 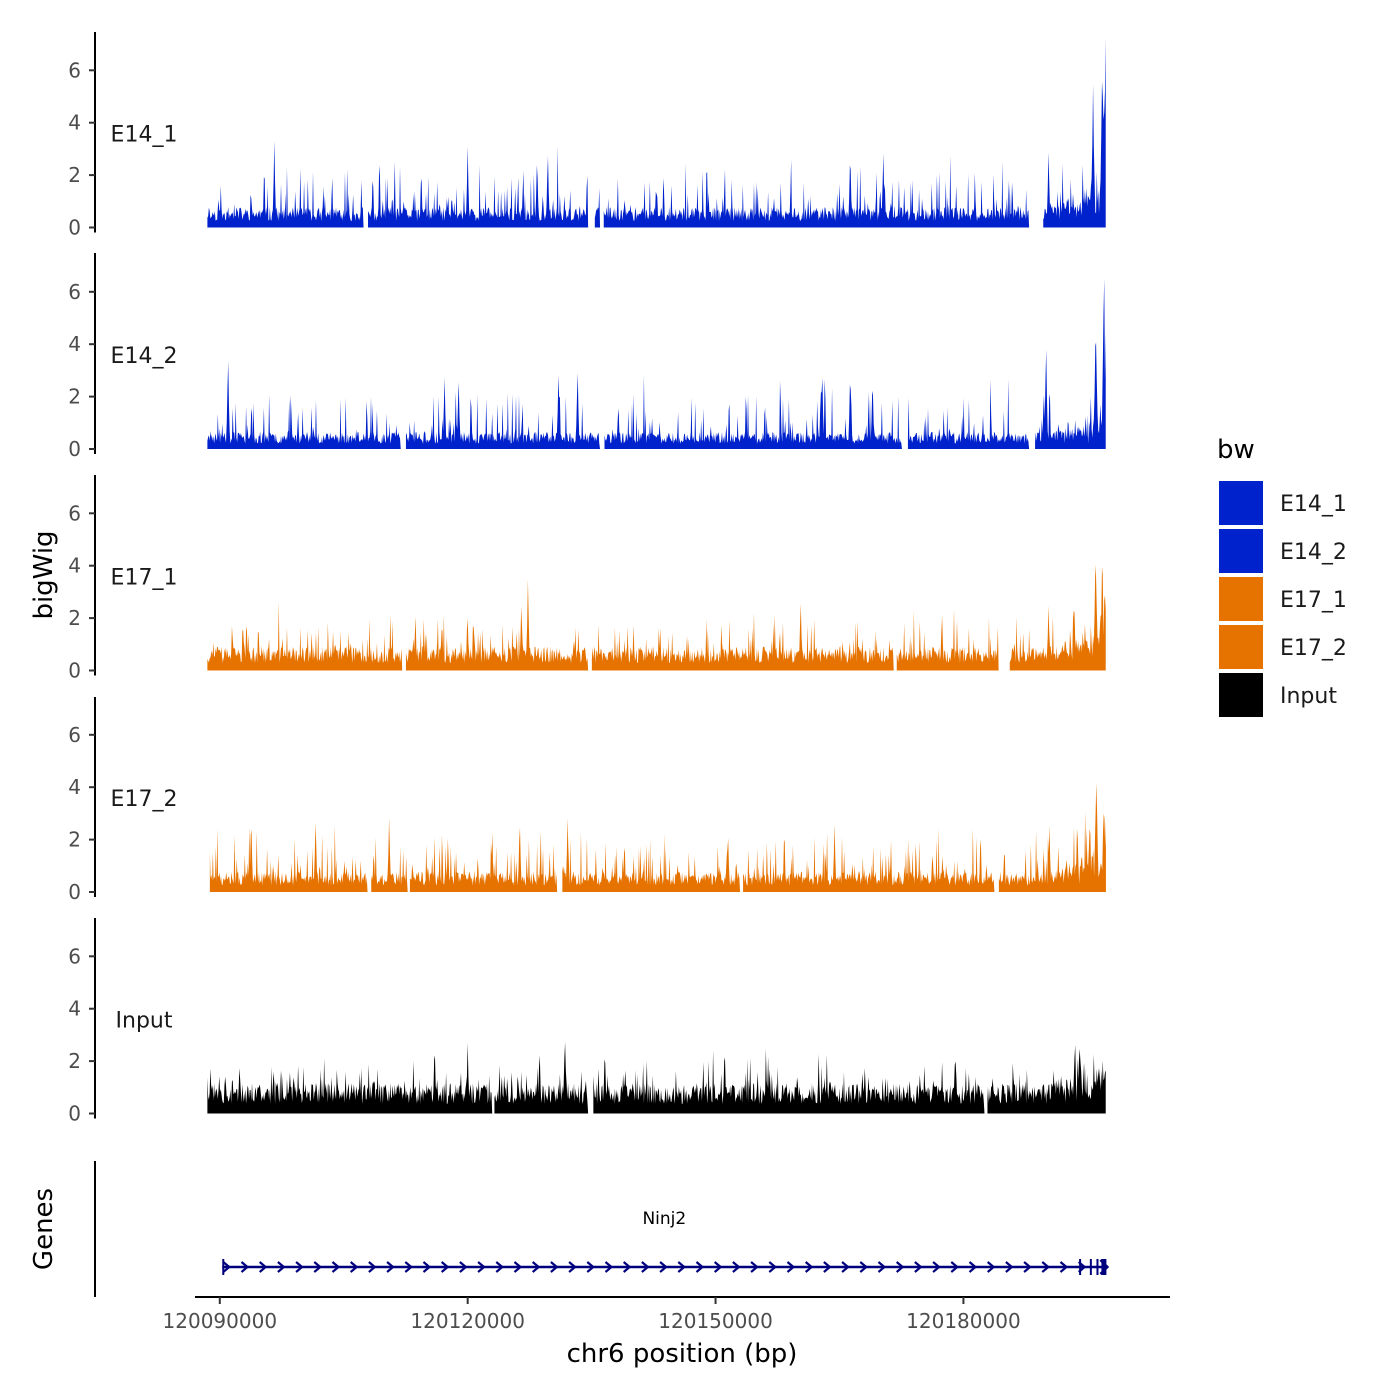 What do you see at coordinates (715, 1321) in the screenshot?
I see `x-tick-label: 120150000` at bounding box center [715, 1321].